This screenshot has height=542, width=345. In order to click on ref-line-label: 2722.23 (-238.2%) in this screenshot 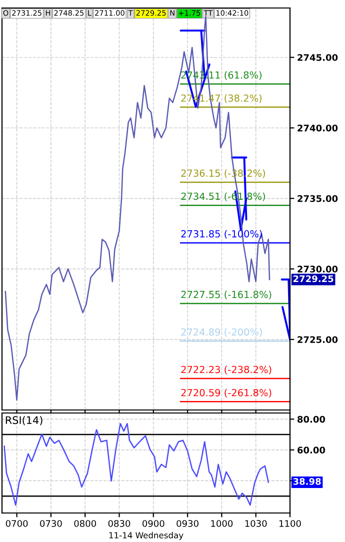, I will do `click(226, 370)`.